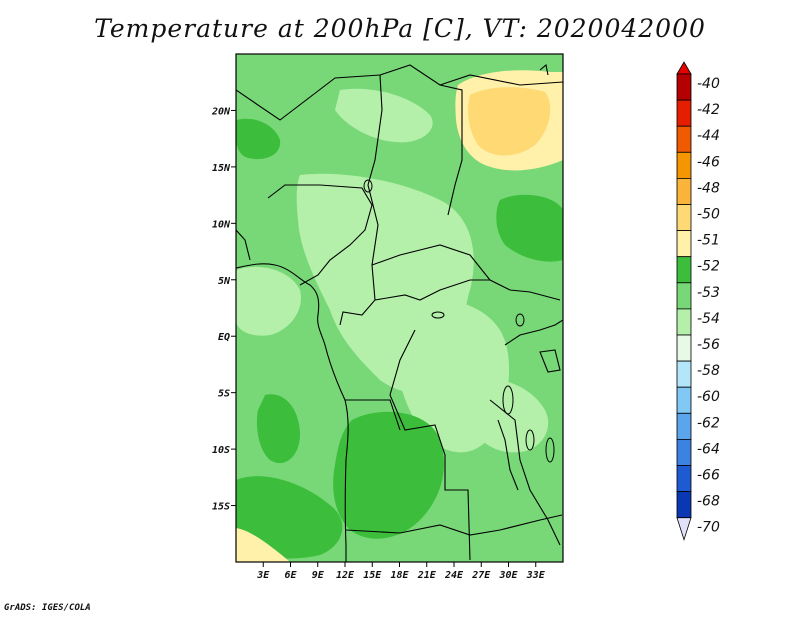 The height and width of the screenshot is (618, 800). I want to click on colorbar-label: -68, so click(708, 502).